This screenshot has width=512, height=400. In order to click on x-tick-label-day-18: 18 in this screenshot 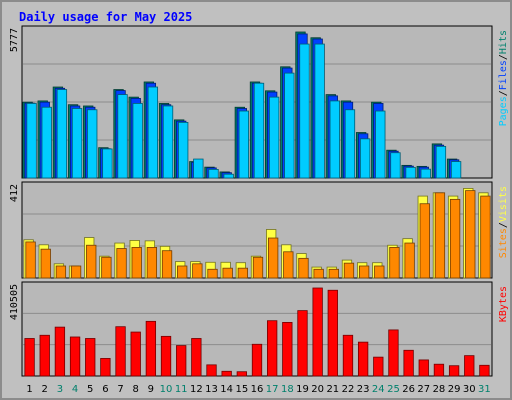, I will do `click(287, 389)`.